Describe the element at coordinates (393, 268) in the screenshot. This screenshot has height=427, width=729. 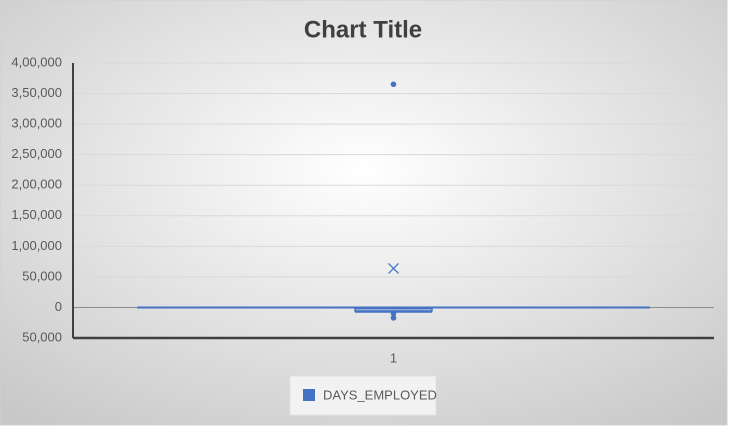
I see `mean-marker` at that location.